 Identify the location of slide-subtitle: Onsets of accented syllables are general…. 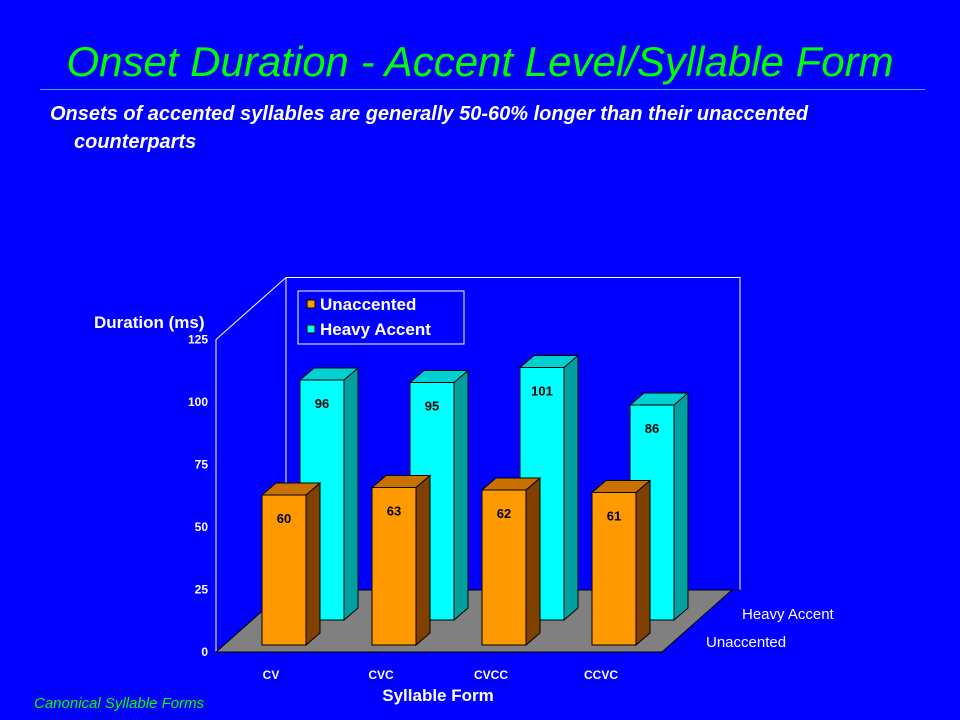
(429, 128).